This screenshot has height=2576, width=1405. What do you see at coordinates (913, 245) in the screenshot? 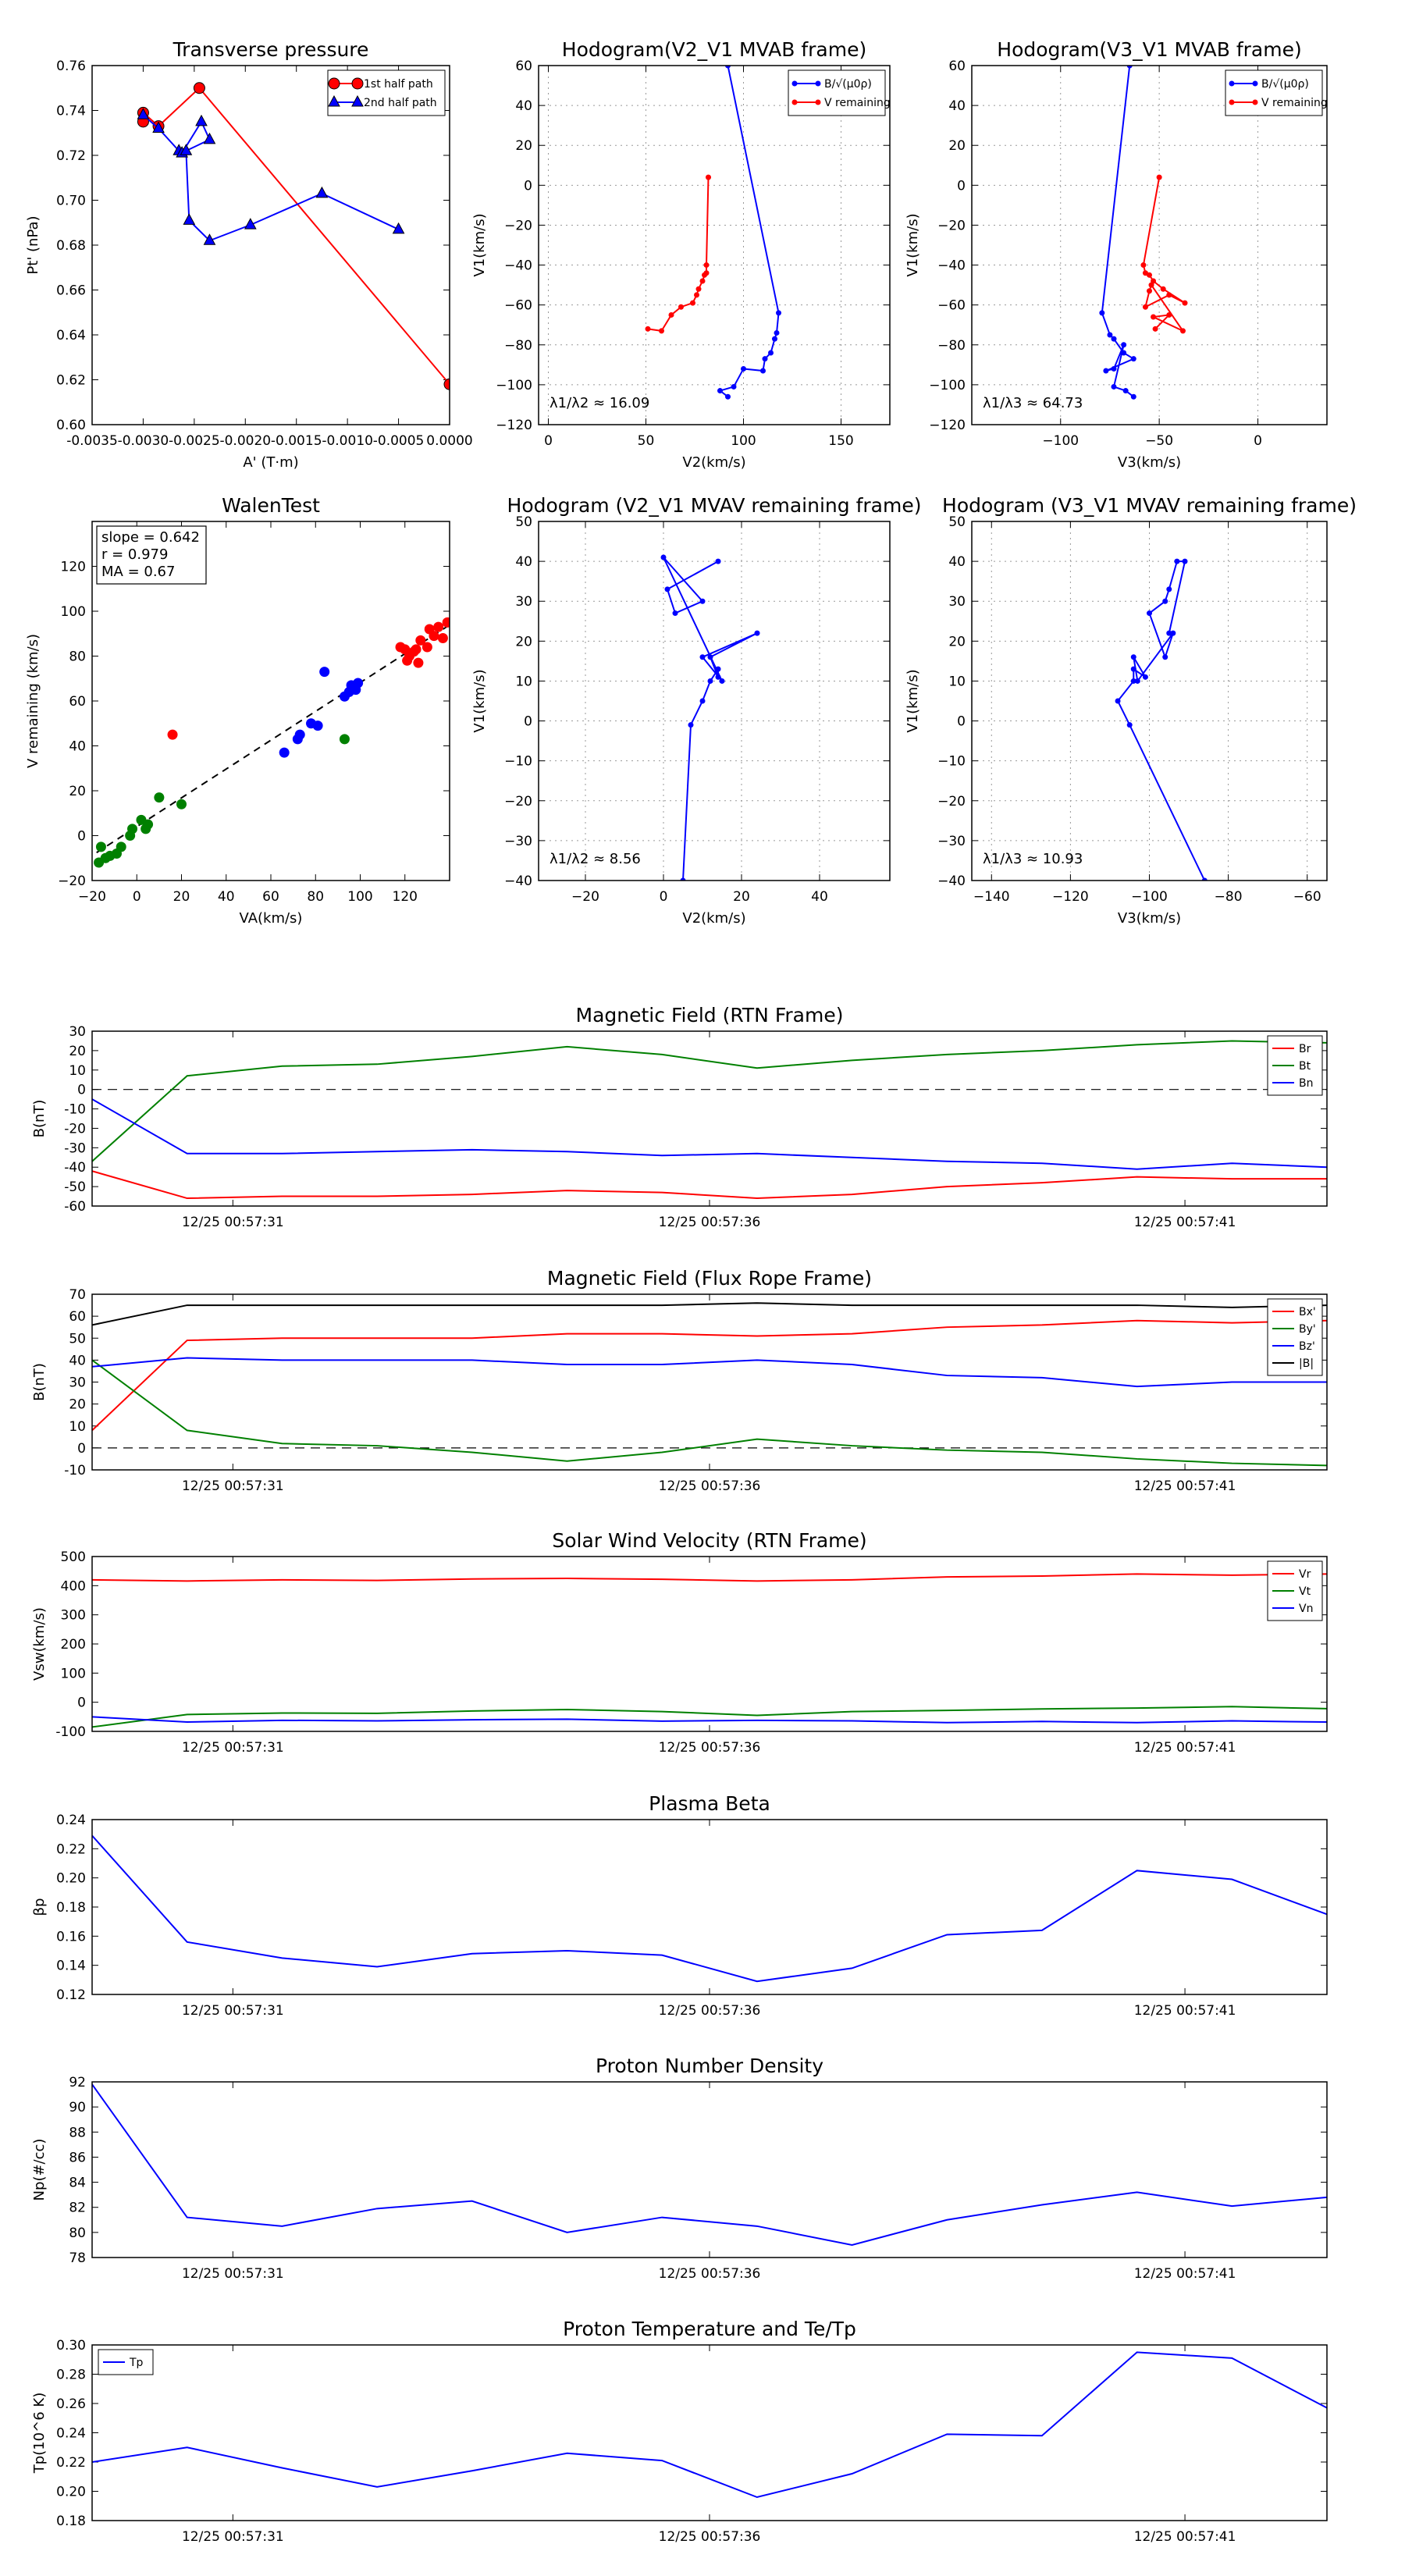
I see `y-axis-label: V1(km/s)` at bounding box center [913, 245].